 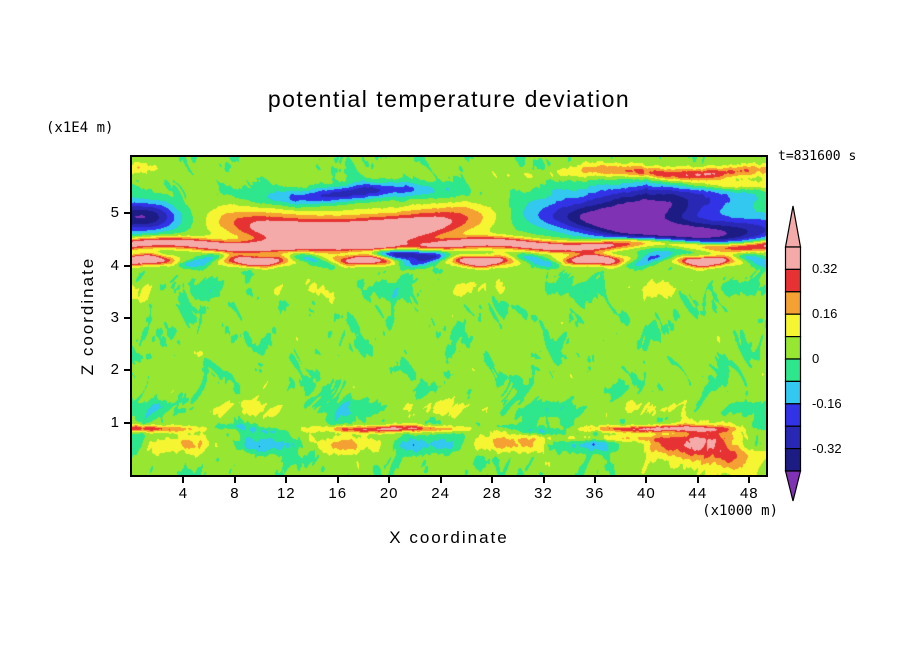 What do you see at coordinates (646, 493) in the screenshot?
I see `x-tick-label: 40` at bounding box center [646, 493].